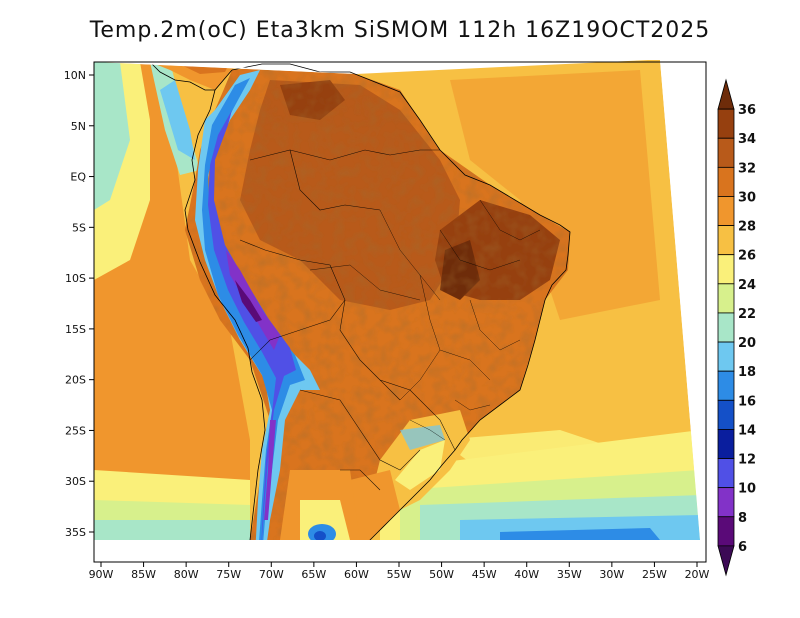 Image resolution: width=800 pixels, height=618 pixels. Describe the element at coordinates (742, 518) in the screenshot. I see `colorbar-label: 8` at that location.